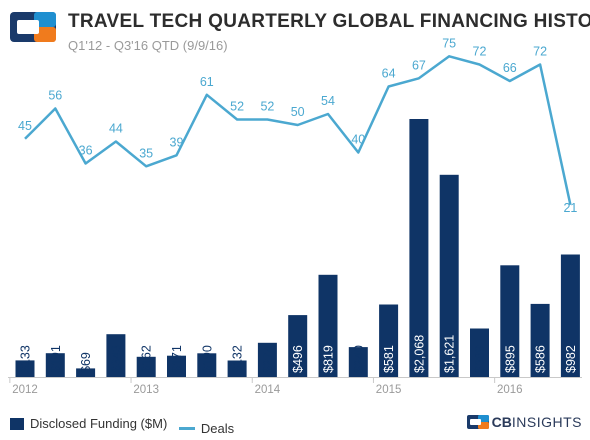  I want to click on brand-prefix: CB, so click(501, 422).